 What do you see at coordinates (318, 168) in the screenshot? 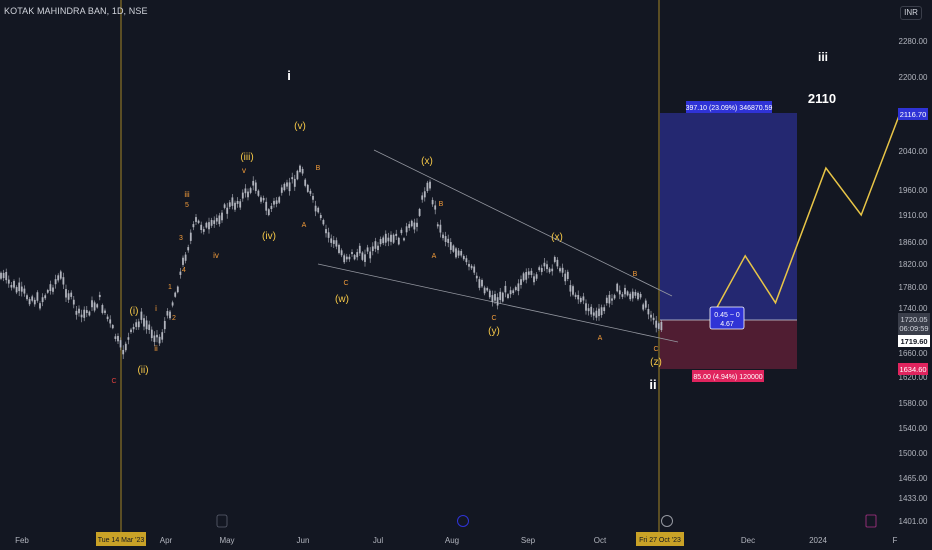
I see `wave-label: B` at bounding box center [318, 168].